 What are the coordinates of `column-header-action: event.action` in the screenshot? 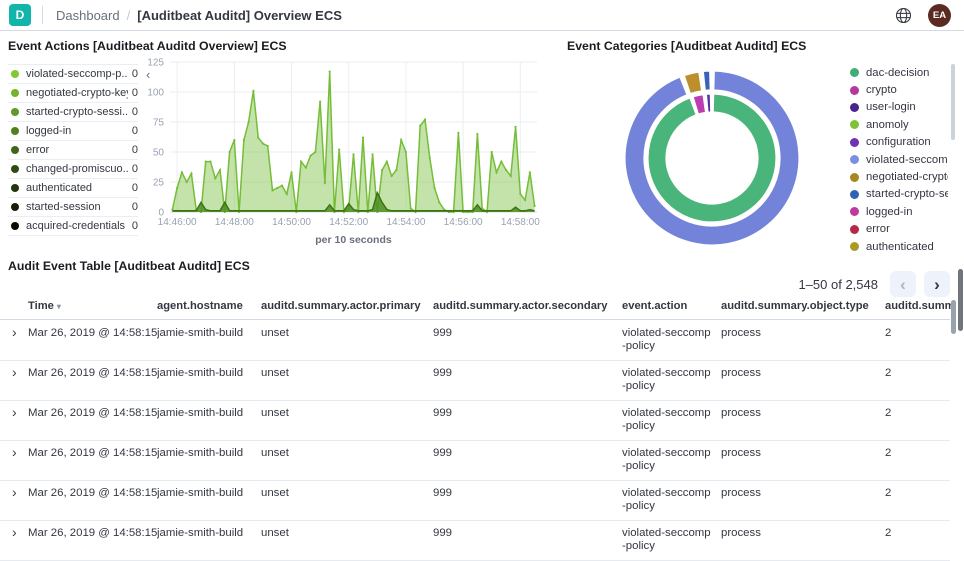 It's located at (655, 306).